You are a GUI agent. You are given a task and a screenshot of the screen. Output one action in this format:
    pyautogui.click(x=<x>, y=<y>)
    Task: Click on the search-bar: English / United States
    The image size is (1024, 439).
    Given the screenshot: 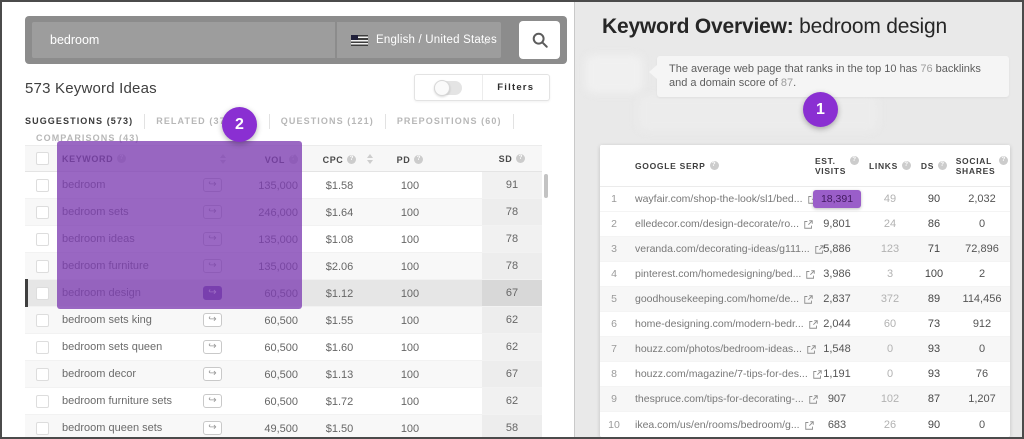 What is the action you would take?
    pyautogui.click(x=296, y=40)
    